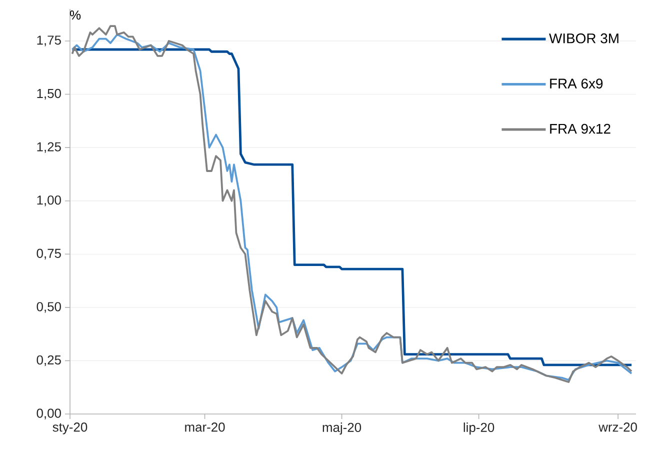 This screenshot has height=450, width=652. Describe the element at coordinates (49, 41) in the screenshot. I see `y-tick-label: 1,75` at that location.